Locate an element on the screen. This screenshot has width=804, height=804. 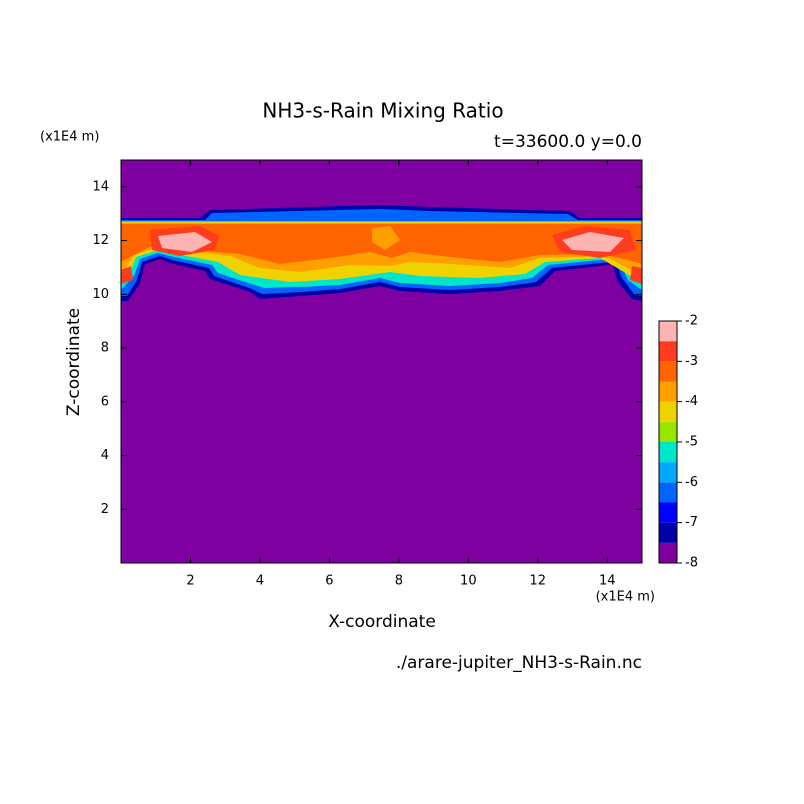
x-unit: (x1E4 m) is located at coordinates (625, 597).